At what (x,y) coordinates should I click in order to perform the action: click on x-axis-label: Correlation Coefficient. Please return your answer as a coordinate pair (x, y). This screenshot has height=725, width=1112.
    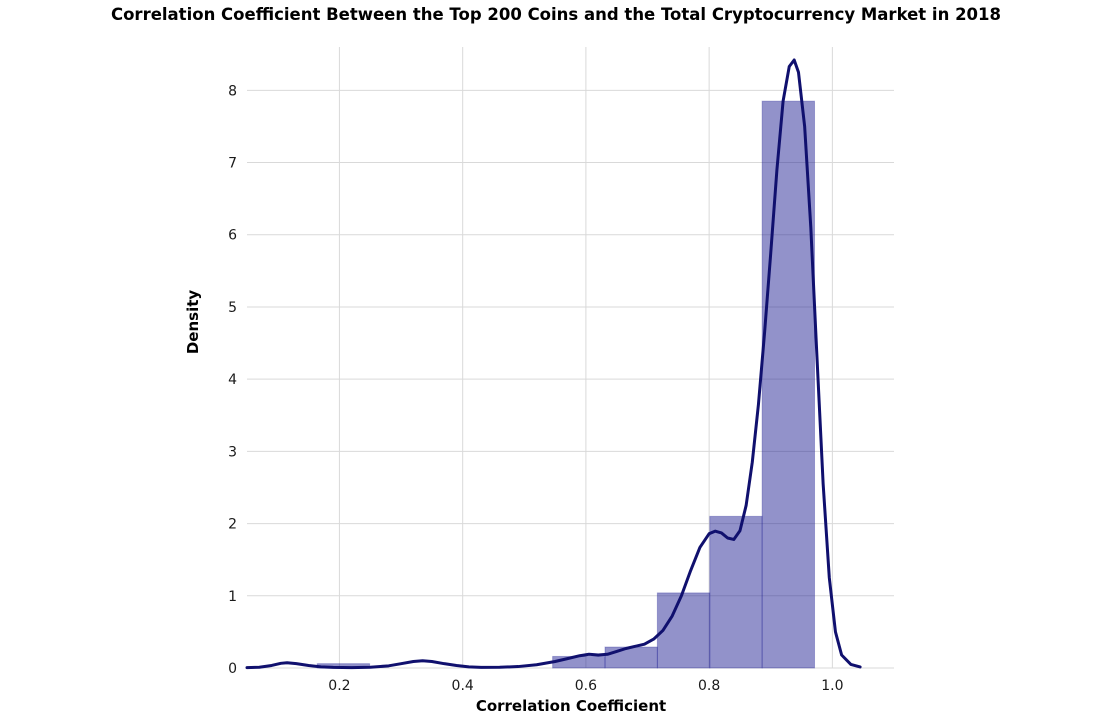
    Looking at the image, I should click on (571, 706).